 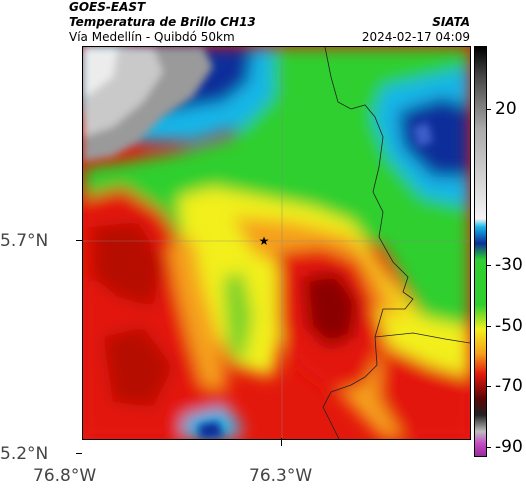 I want to click on colorbar-tick: 20, so click(x=506, y=109).